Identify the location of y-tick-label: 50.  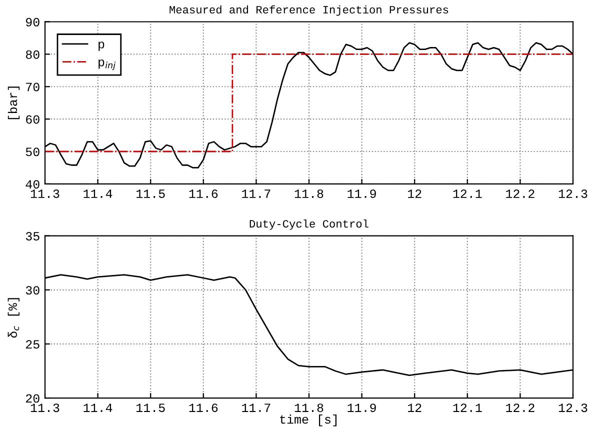
(33, 152).